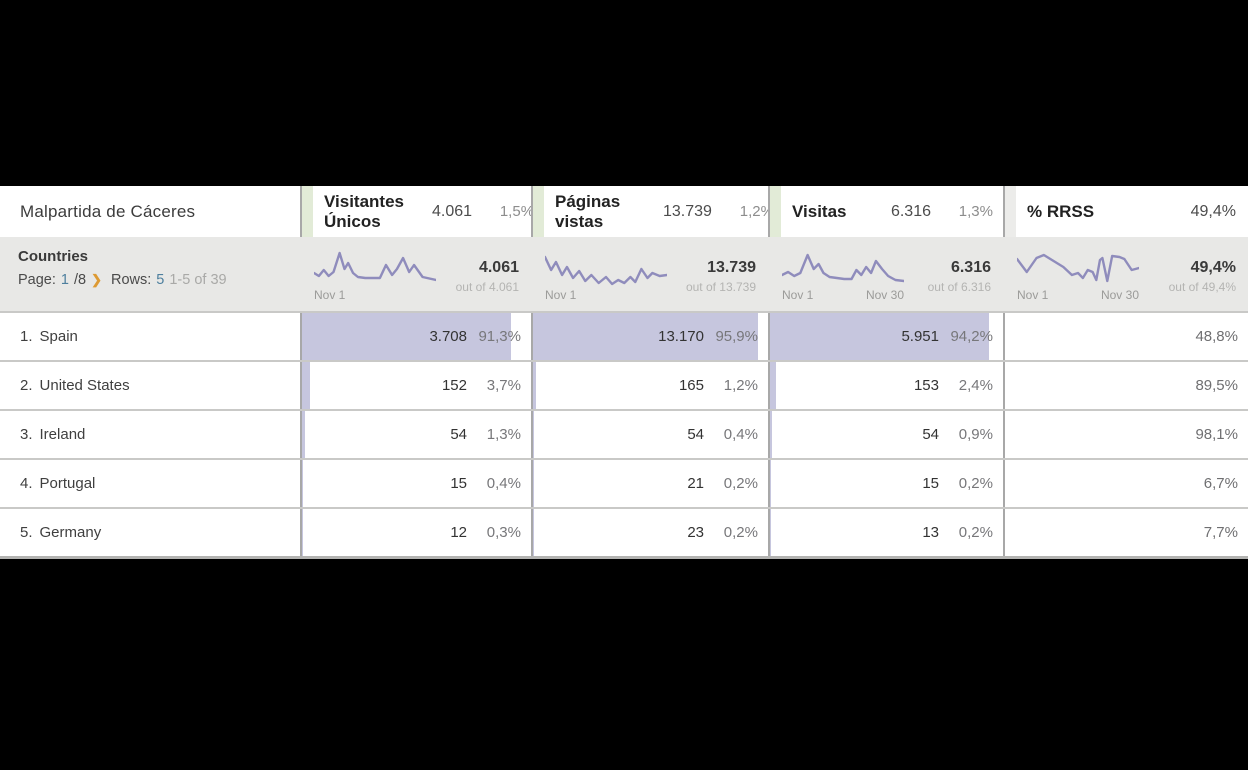 This screenshot has width=1248, height=770. I want to click on cell-value: 13.170, so click(681, 336).